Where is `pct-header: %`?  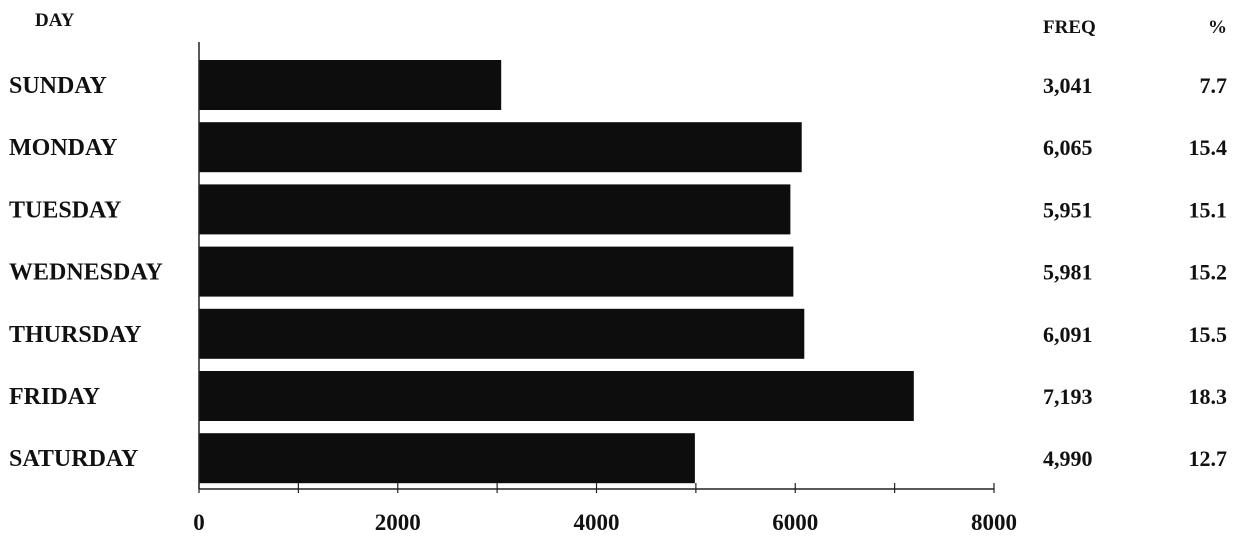 pct-header: % is located at coordinates (1217, 27).